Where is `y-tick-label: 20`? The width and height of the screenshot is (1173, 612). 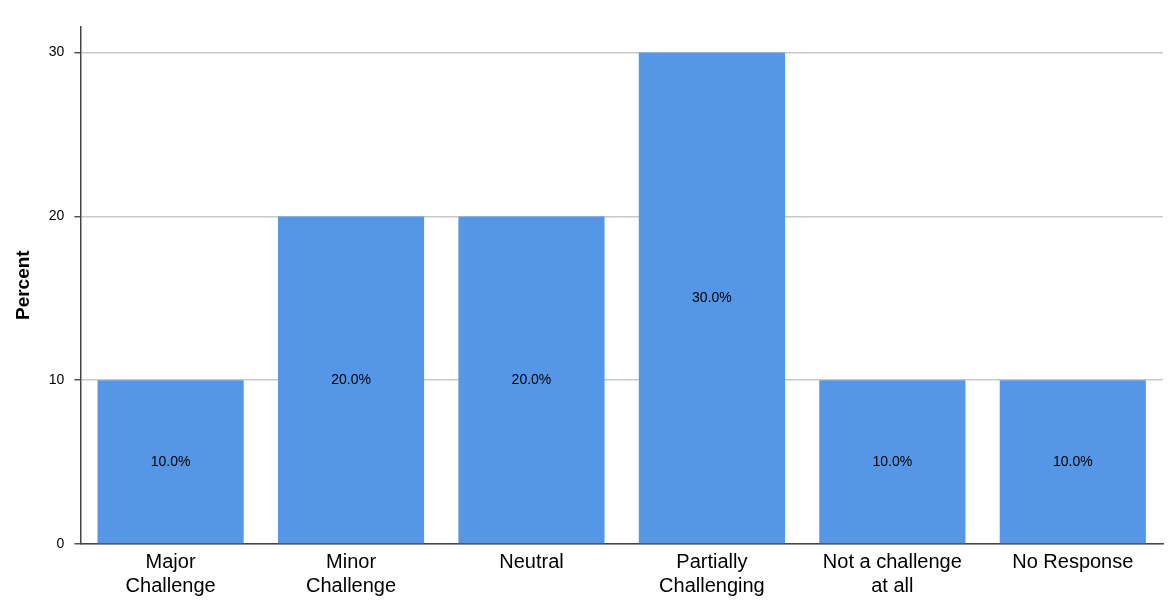
y-tick-label: 20 is located at coordinates (56, 215).